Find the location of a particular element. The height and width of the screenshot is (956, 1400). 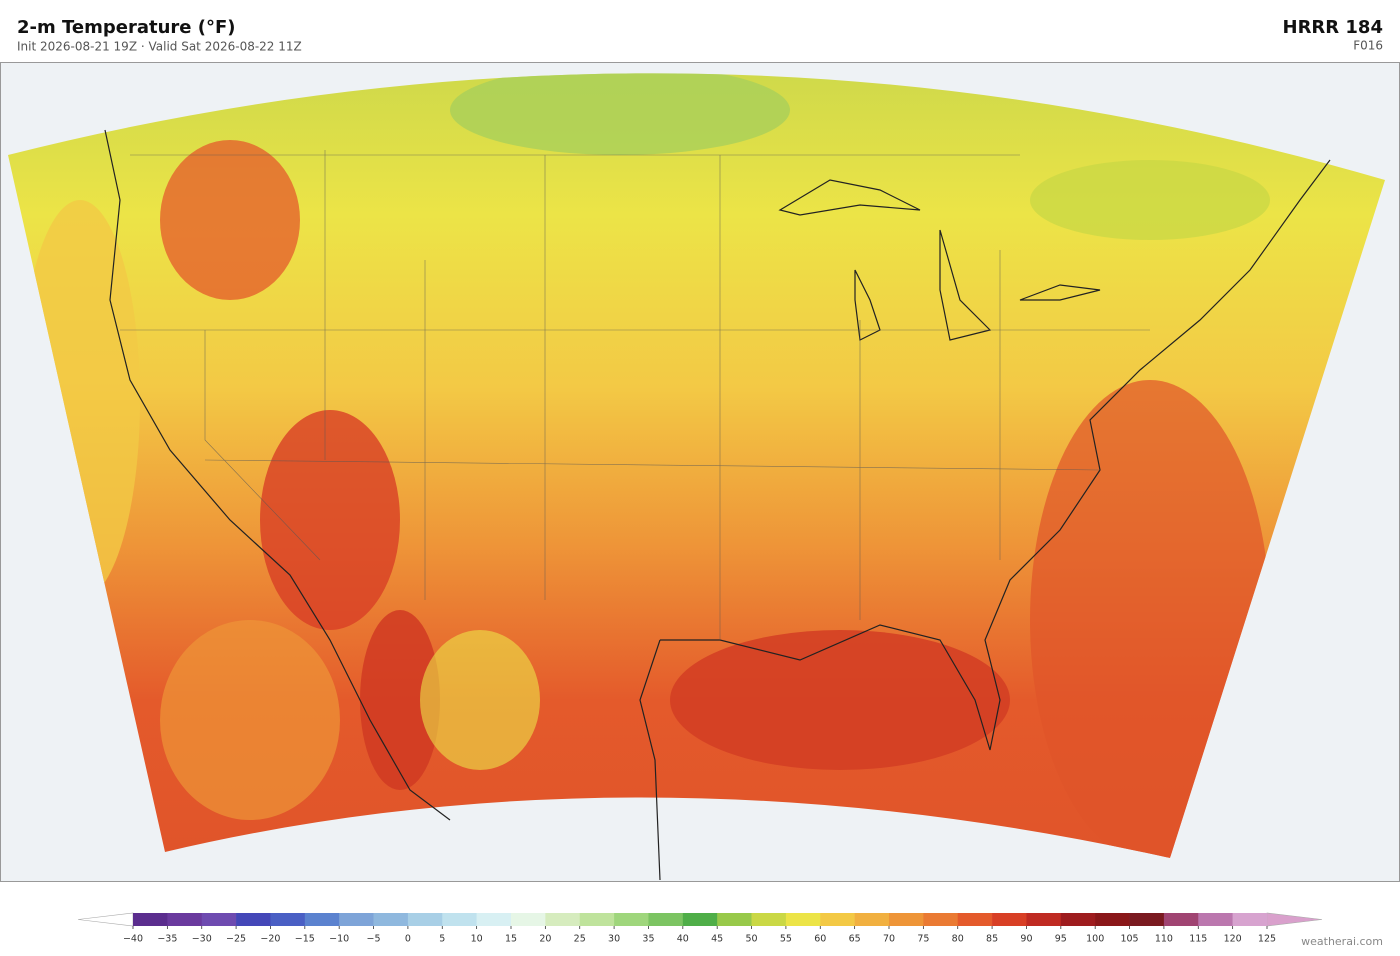

tick-label: 75 is located at coordinates (923, 939).